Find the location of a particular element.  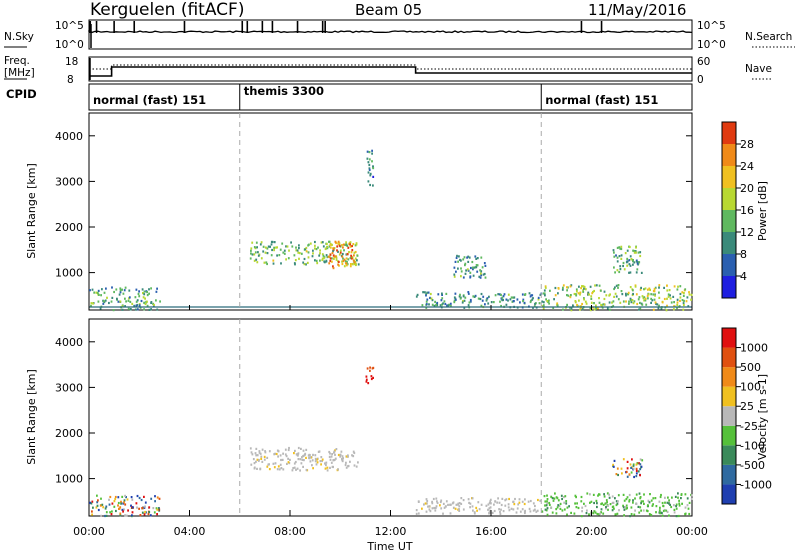

power-cbar-label: 20 is located at coordinates (747, 188).